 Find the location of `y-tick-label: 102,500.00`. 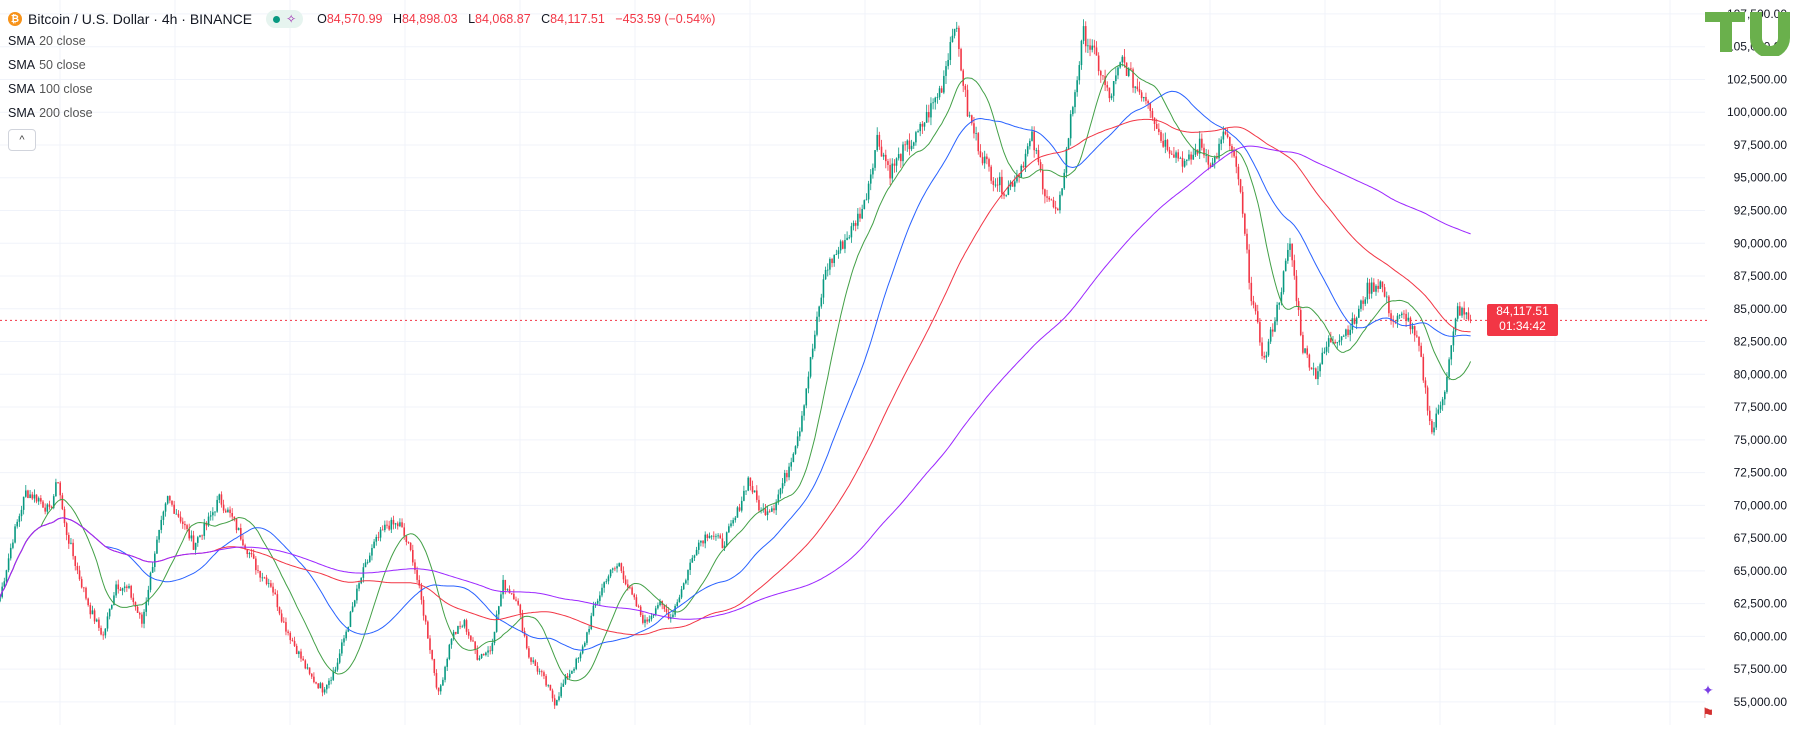

y-tick-label: 102,500.00 is located at coordinates (1757, 79).